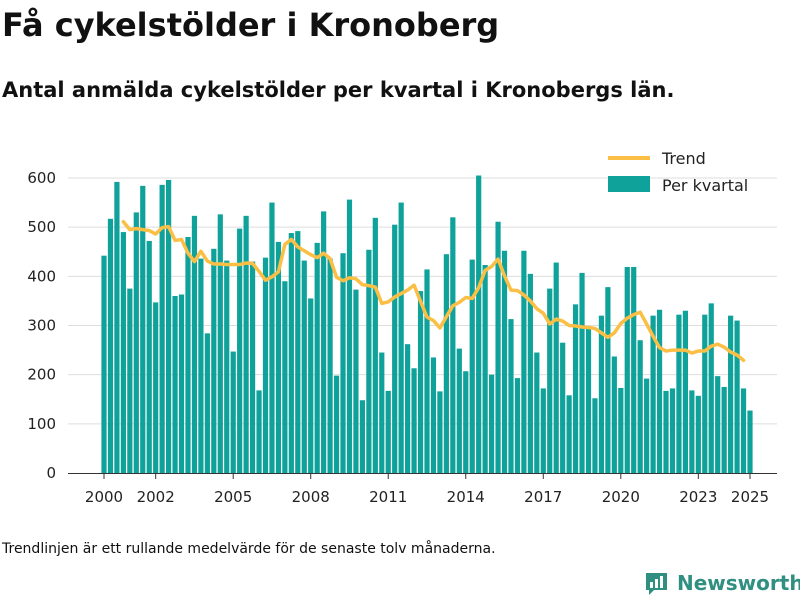 The width and height of the screenshot is (800, 600). What do you see at coordinates (311, 497) in the screenshot?
I see `x-tick-label: 2008` at bounding box center [311, 497].